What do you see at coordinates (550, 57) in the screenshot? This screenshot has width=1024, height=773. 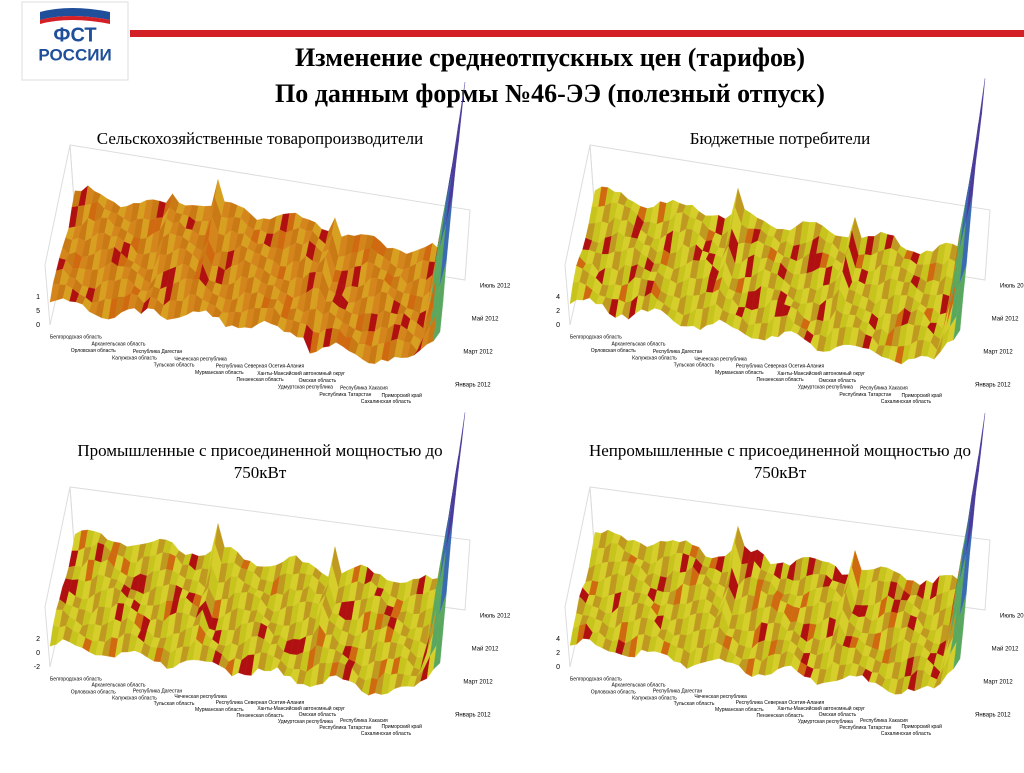 I see `slide-title: Изменение среднеотпускных цен (тарифов)` at bounding box center [550, 57].